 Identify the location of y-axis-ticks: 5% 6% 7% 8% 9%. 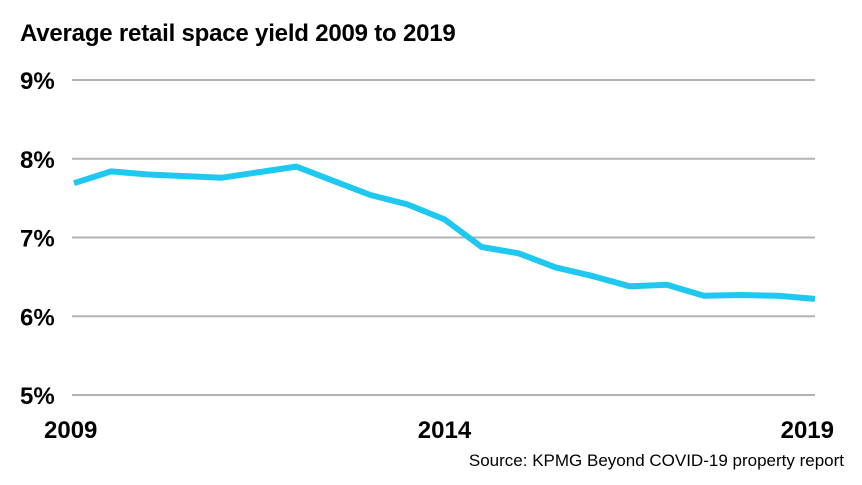
(37, 239).